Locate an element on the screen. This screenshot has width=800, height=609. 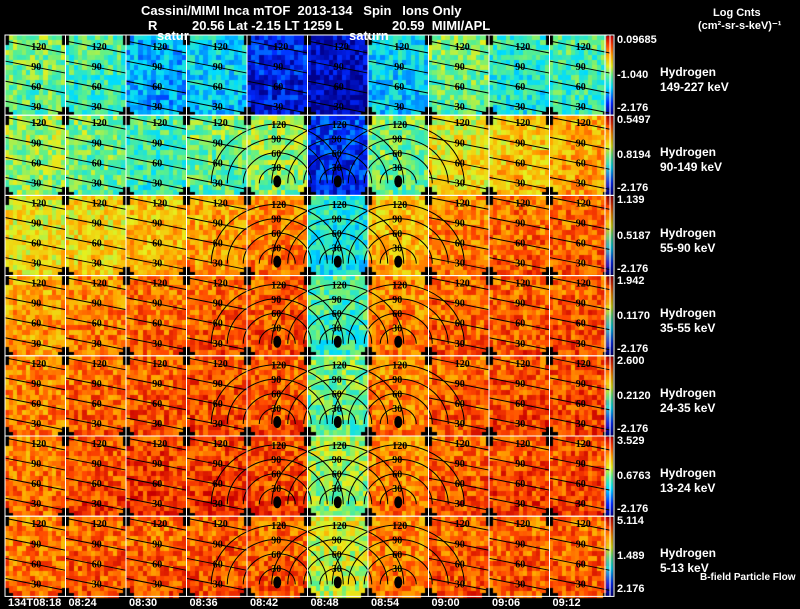
energy-channel-label: Hydrogen 5-13 keV is located at coordinates (688, 561).